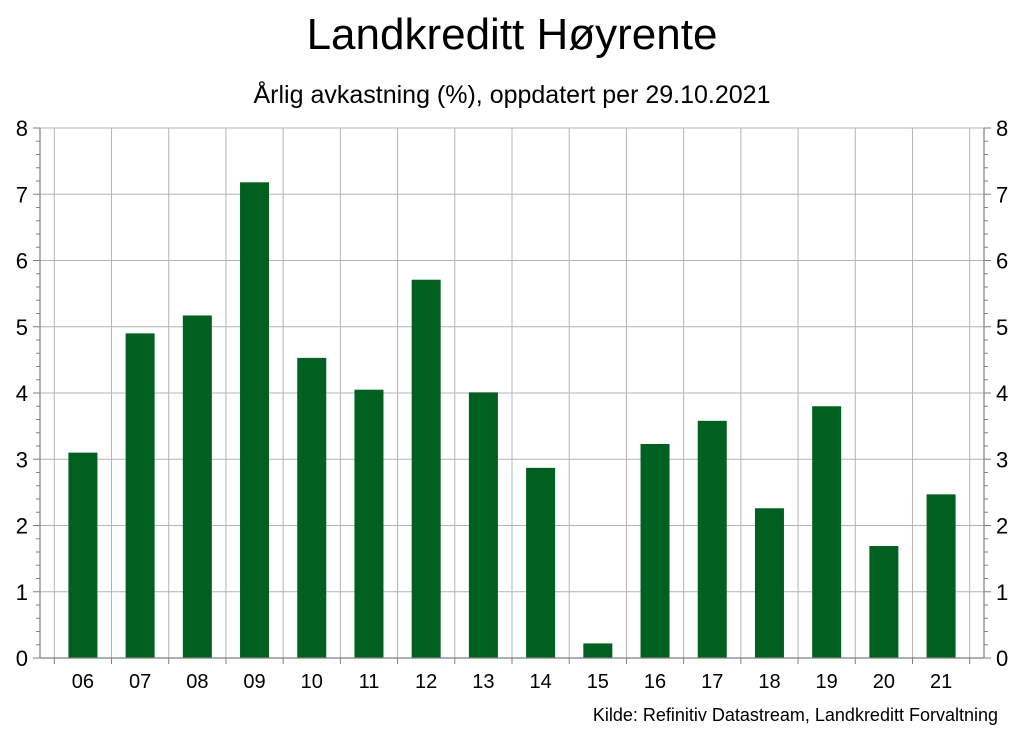 The height and width of the screenshot is (733, 1024). What do you see at coordinates (1002, 526) in the screenshot?
I see `y-tick-label-right: 2` at bounding box center [1002, 526].